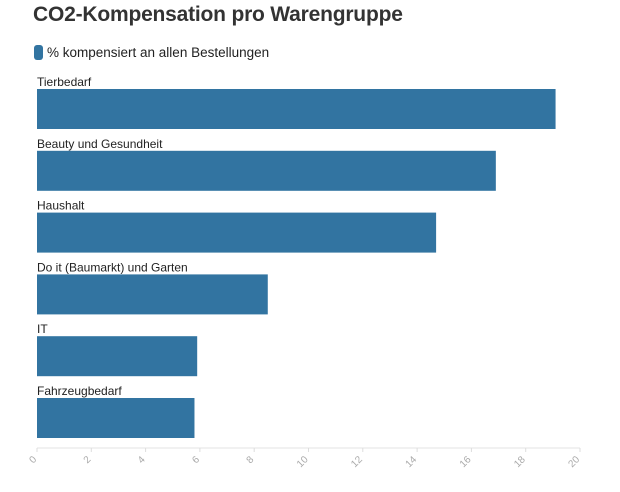 This screenshot has height=492, width=620. I want to click on x-tick-label: 0, so click(33, 460).